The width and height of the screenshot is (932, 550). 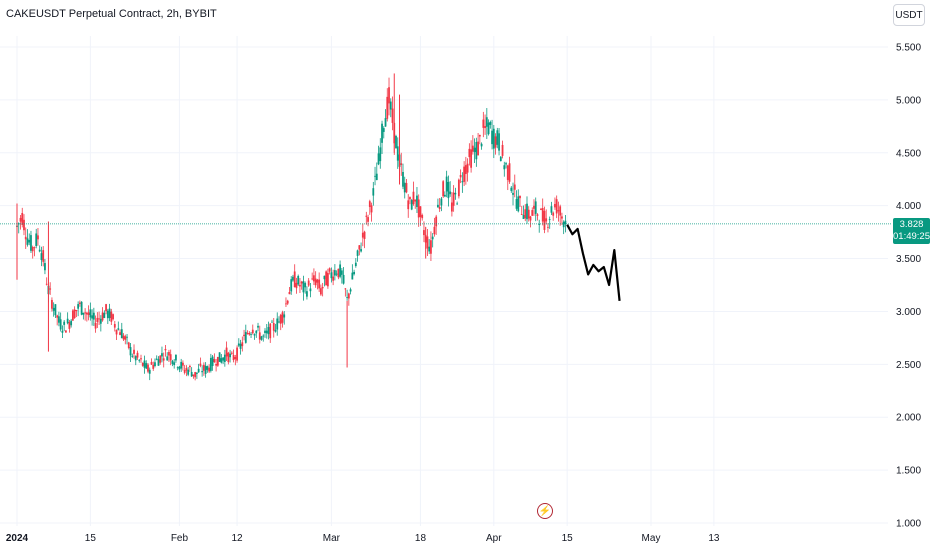 What do you see at coordinates (908, 471) in the screenshot?
I see `y-tick-label: 1.500` at bounding box center [908, 471].